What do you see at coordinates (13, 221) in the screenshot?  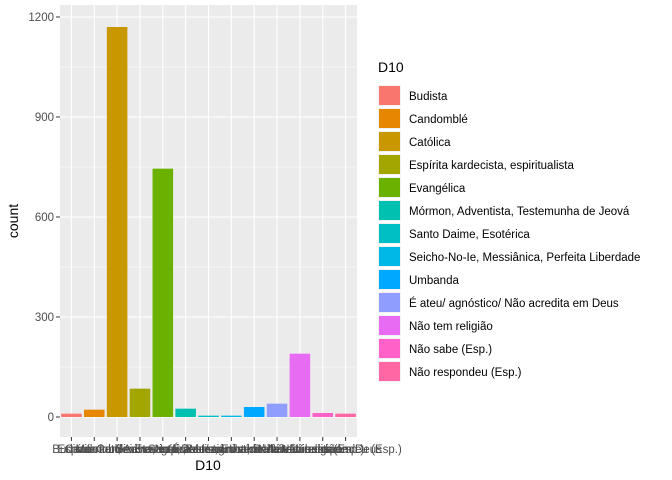 I see `y-axis-title: count` at bounding box center [13, 221].